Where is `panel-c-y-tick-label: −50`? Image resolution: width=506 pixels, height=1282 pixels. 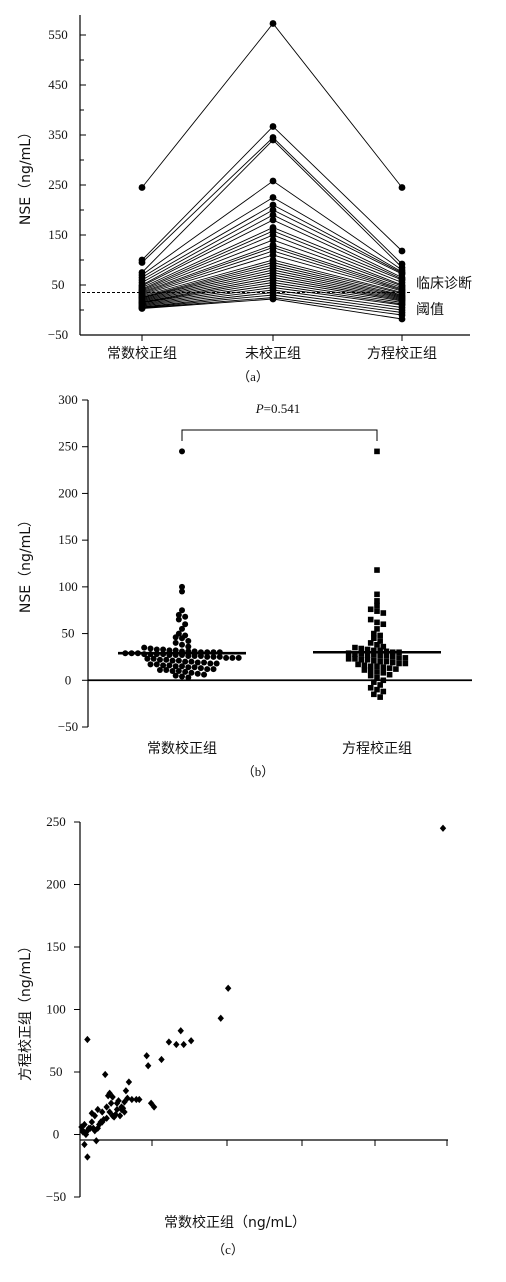
panel-c-y-tick-label: −50 is located at coordinates (56, 1196).